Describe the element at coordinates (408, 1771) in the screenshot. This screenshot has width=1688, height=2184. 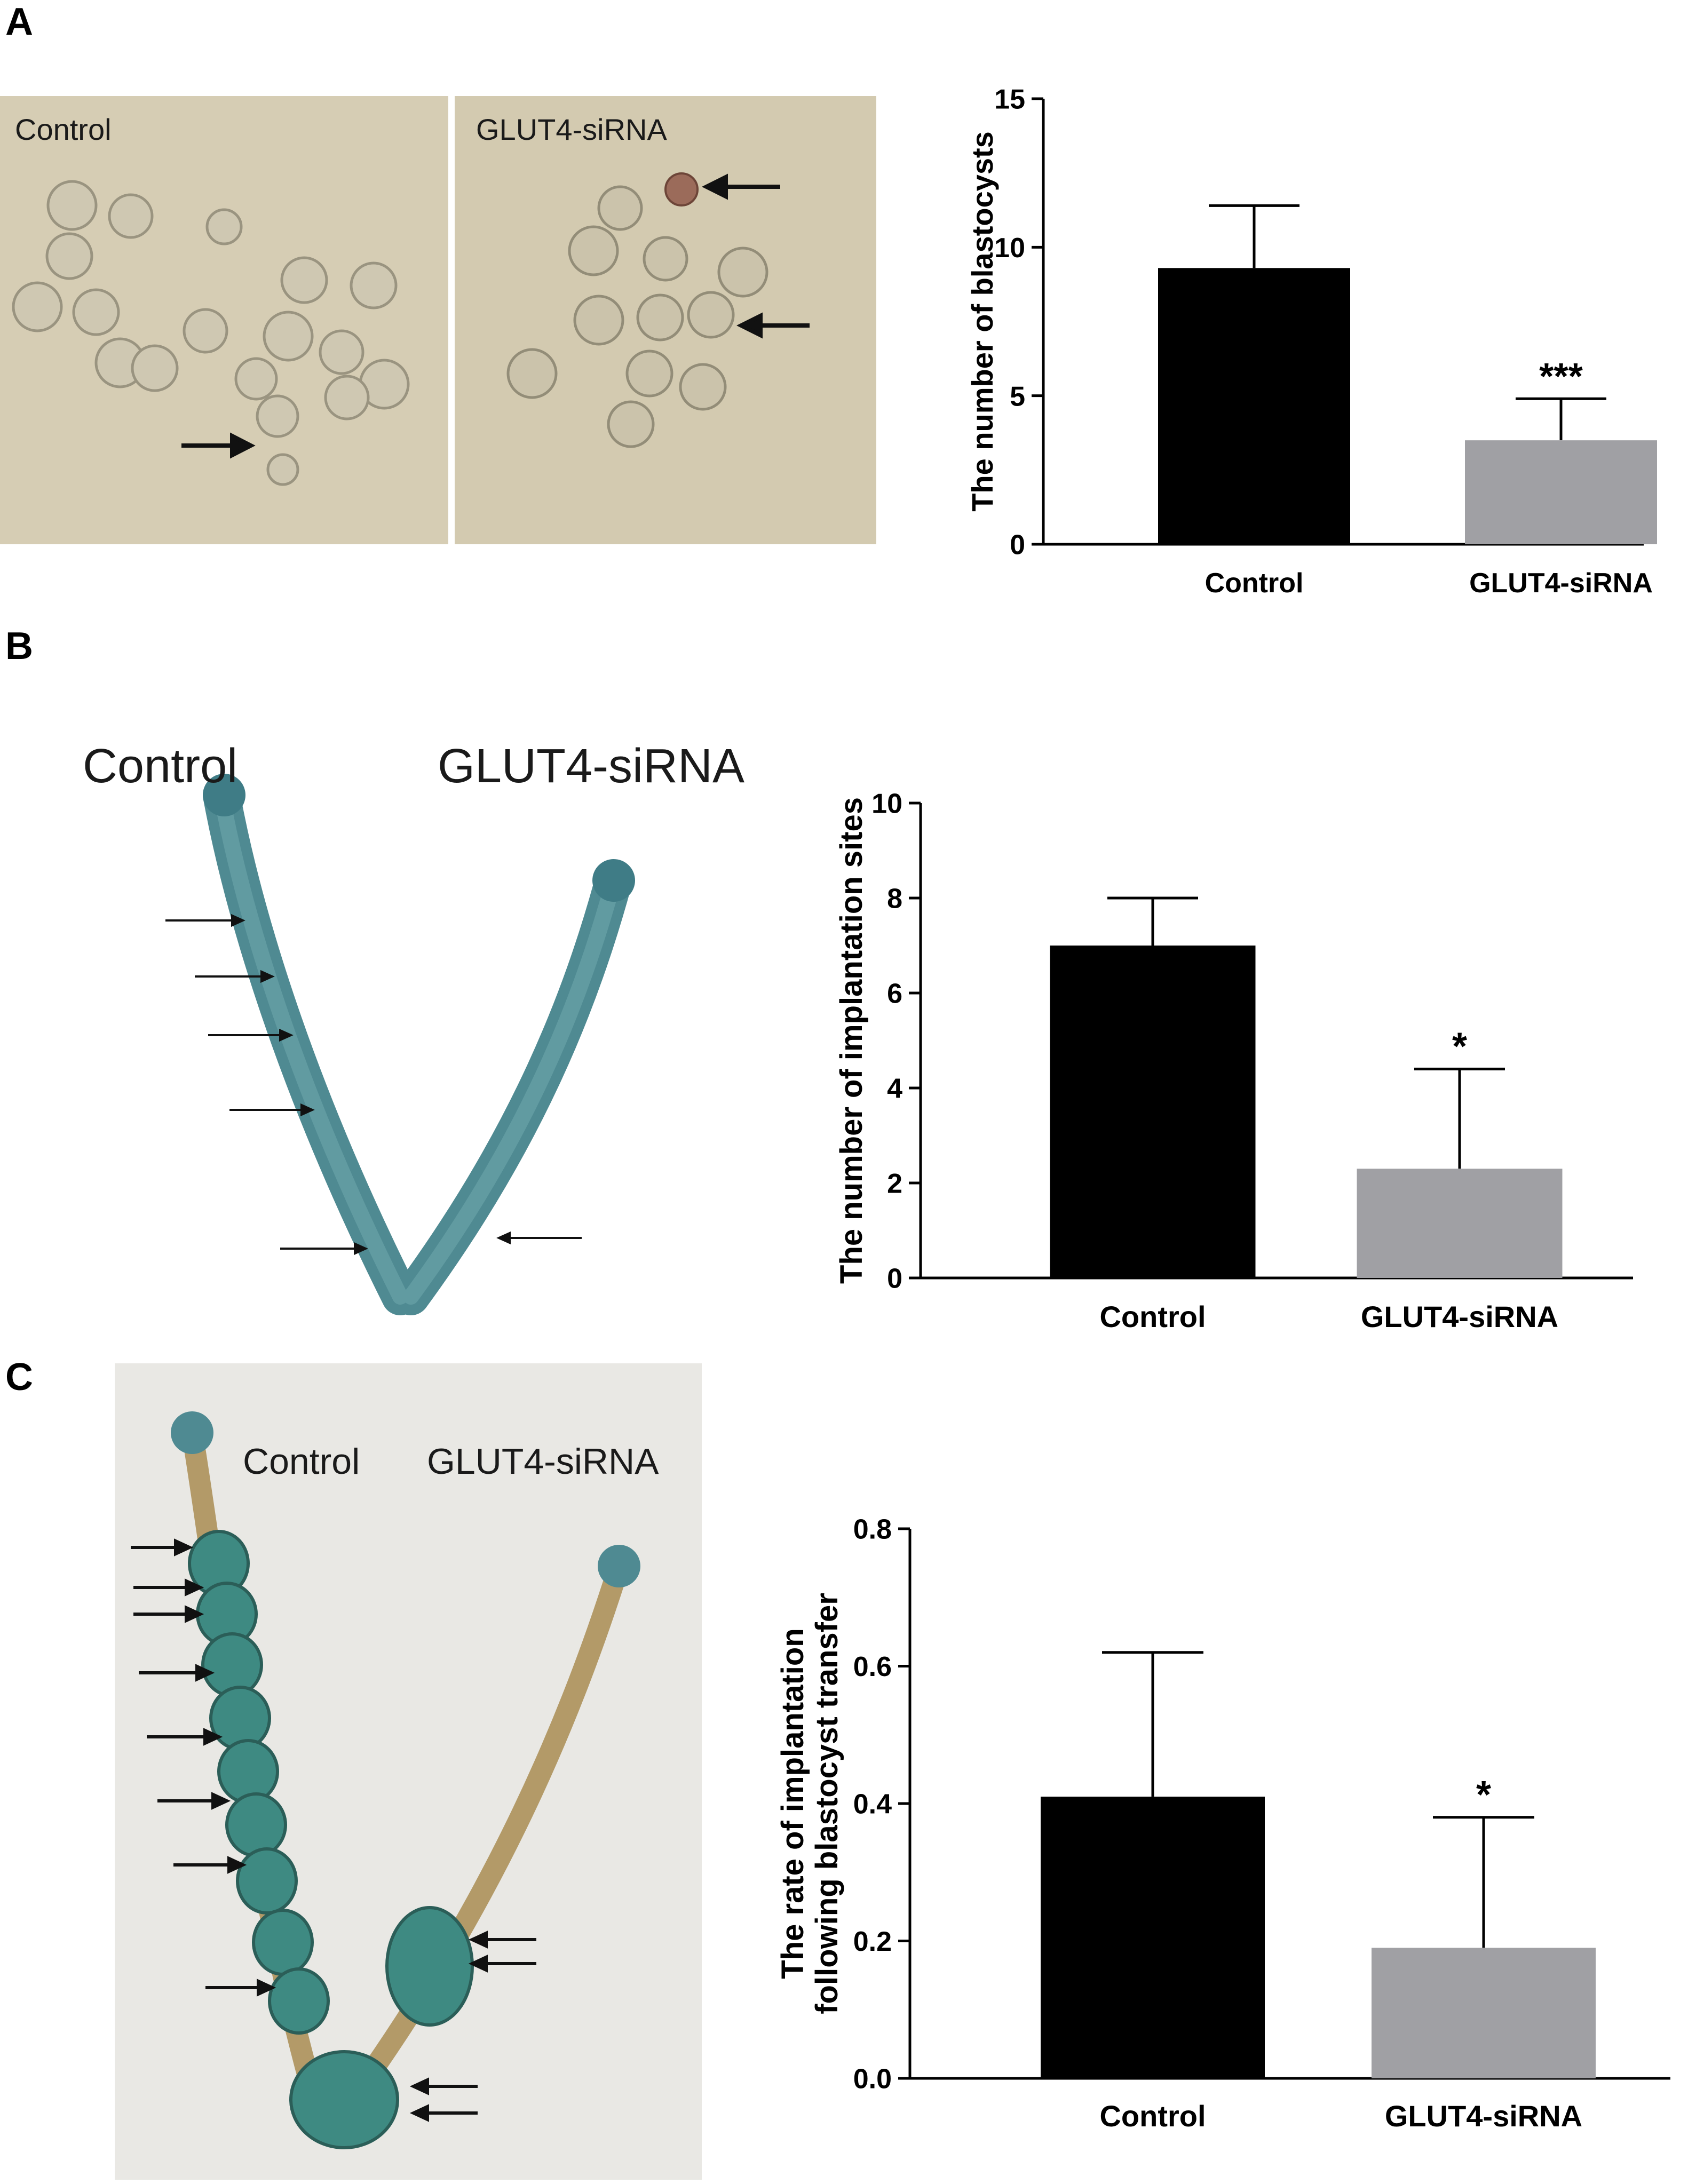
I see `uterus-photo-c` at that location.